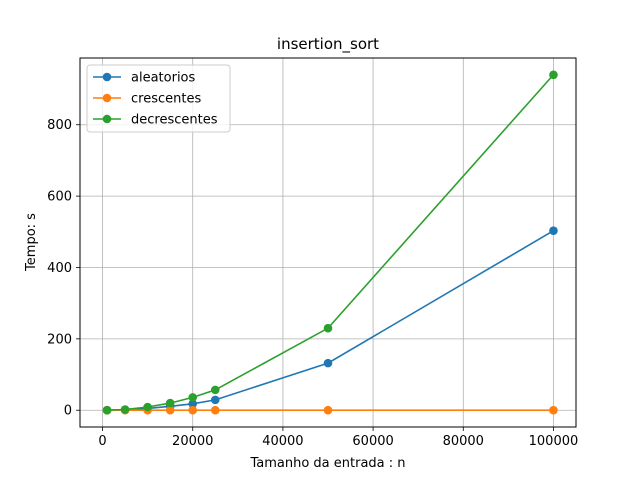  Describe the element at coordinates (328, 44) in the screenshot. I see `chart-title: insertion_sort` at that location.